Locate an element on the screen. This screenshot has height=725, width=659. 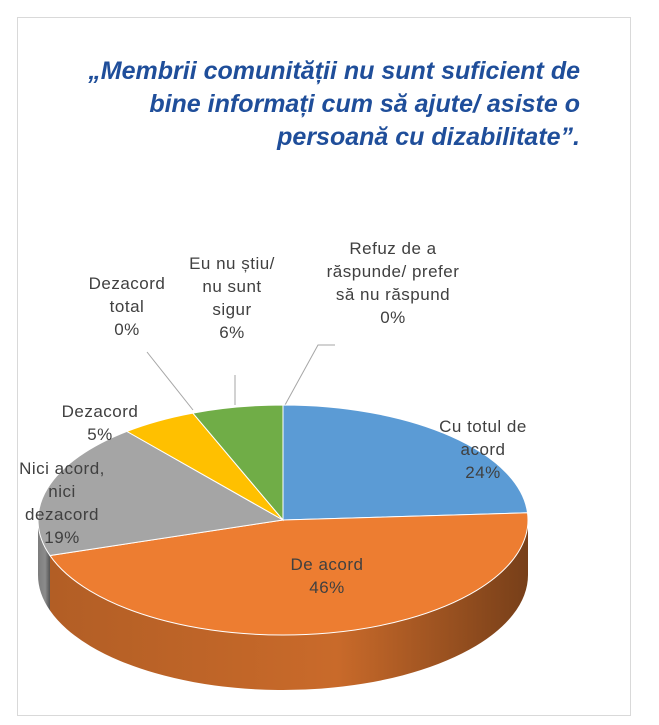
value-label: 5% is located at coordinates (100, 434).